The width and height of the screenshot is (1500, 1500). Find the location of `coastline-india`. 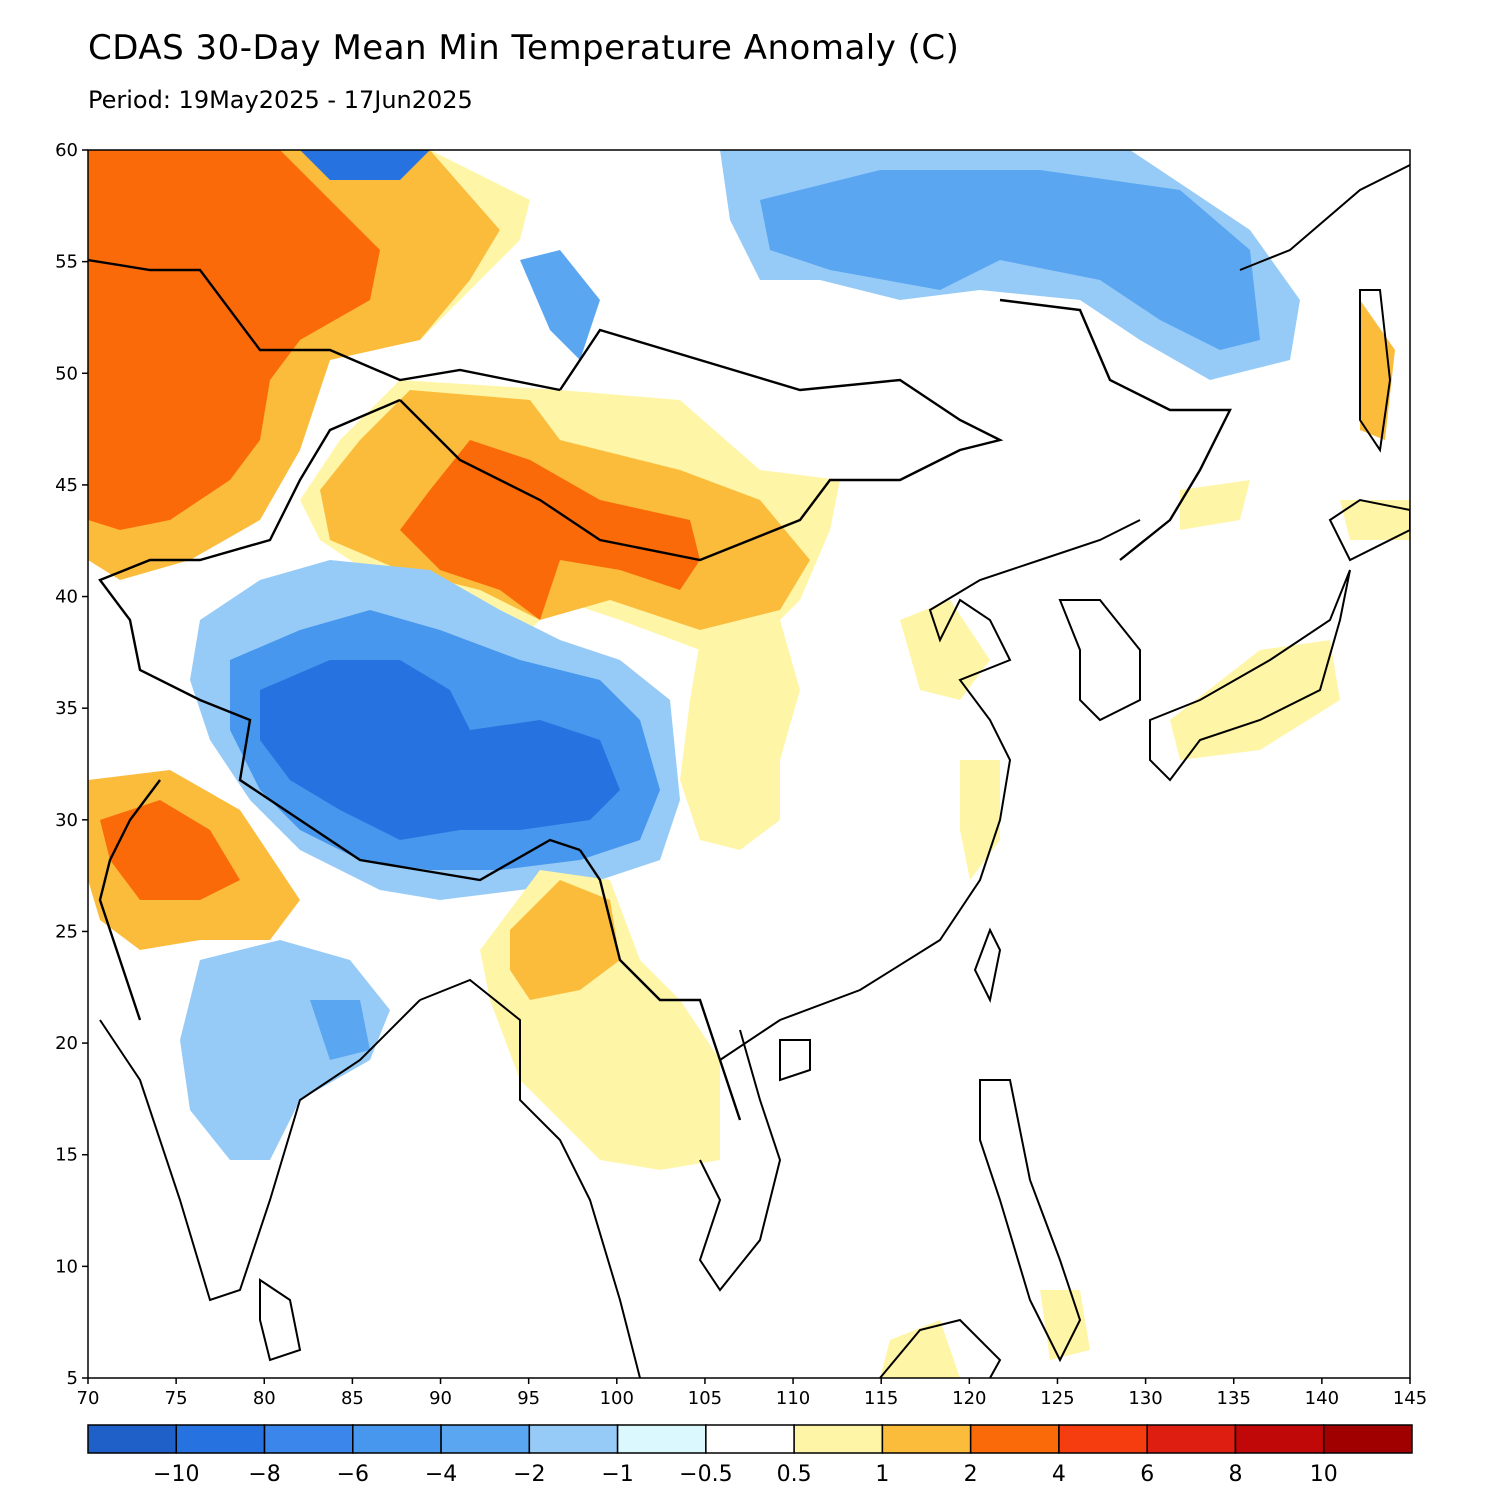

coastline-india is located at coordinates (260, 1150).